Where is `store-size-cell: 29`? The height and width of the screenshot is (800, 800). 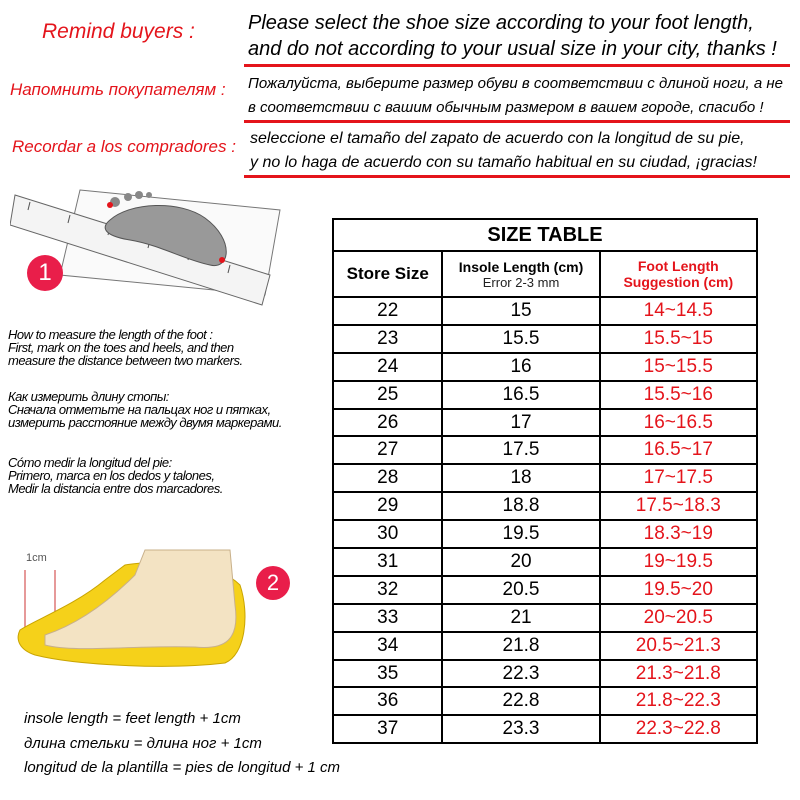 store-size-cell: 29 is located at coordinates (387, 506).